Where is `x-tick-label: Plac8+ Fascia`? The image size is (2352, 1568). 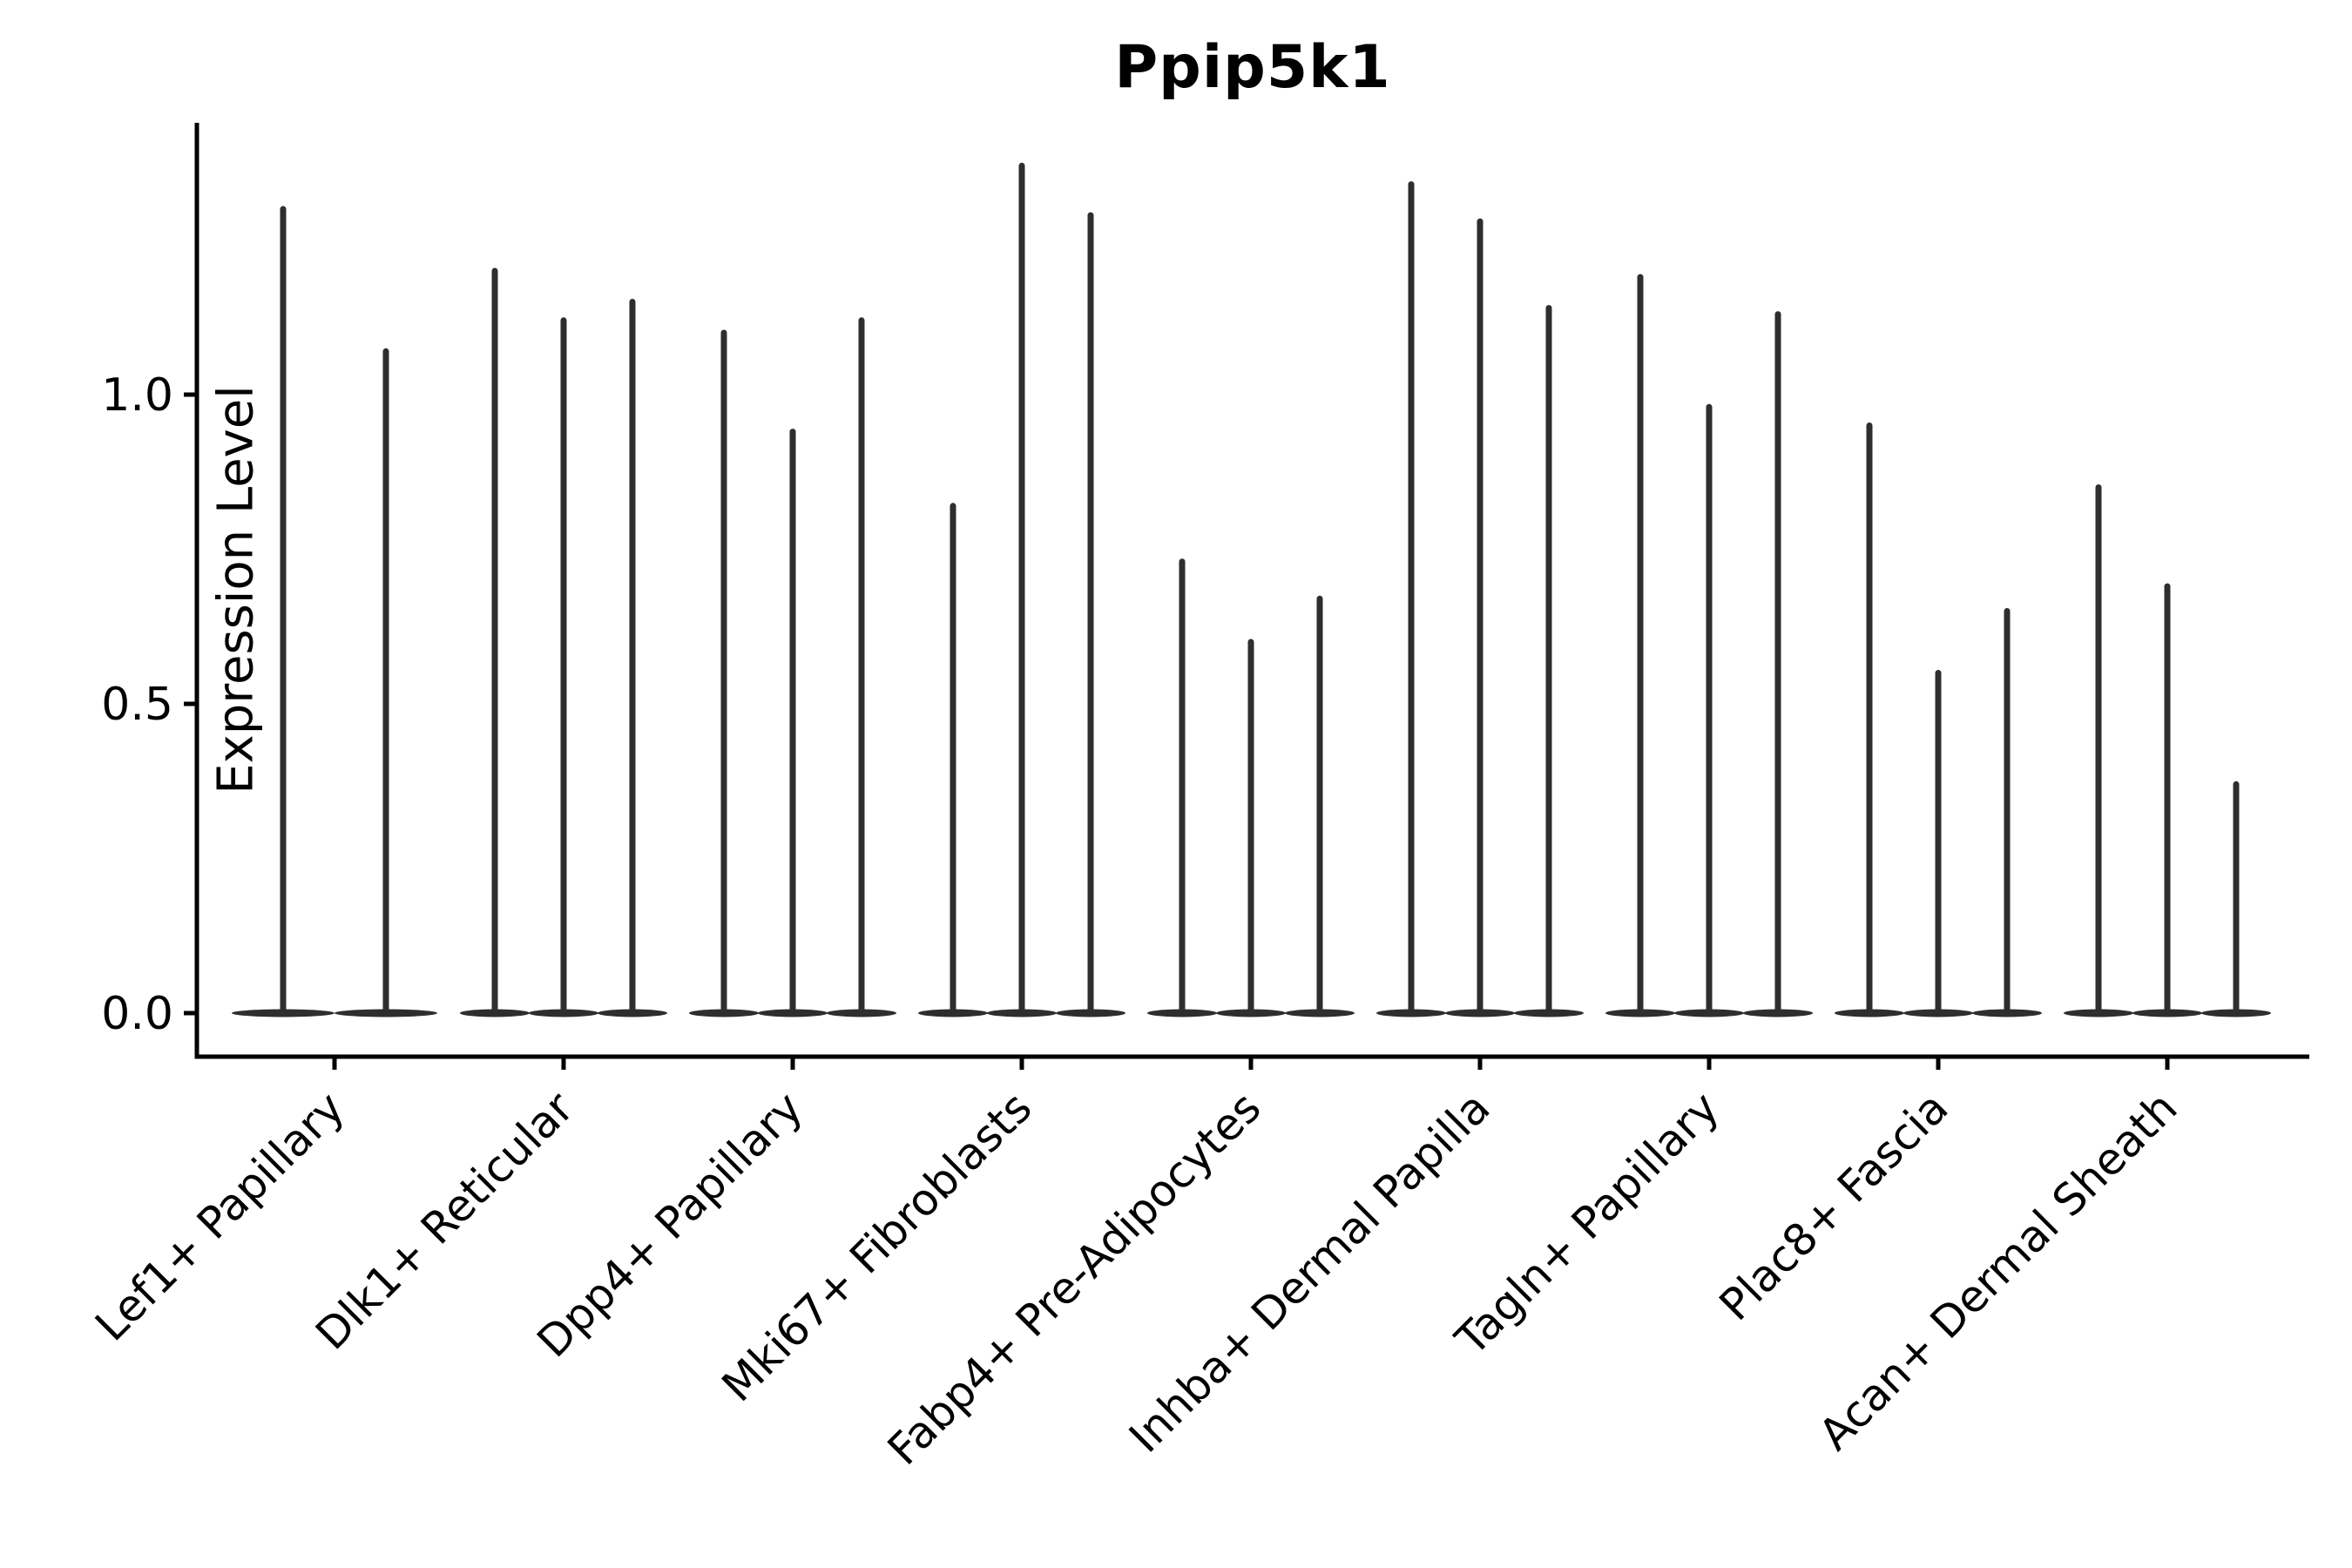 x-tick-label: Plac8+ Fascia is located at coordinates (1834, 1206).